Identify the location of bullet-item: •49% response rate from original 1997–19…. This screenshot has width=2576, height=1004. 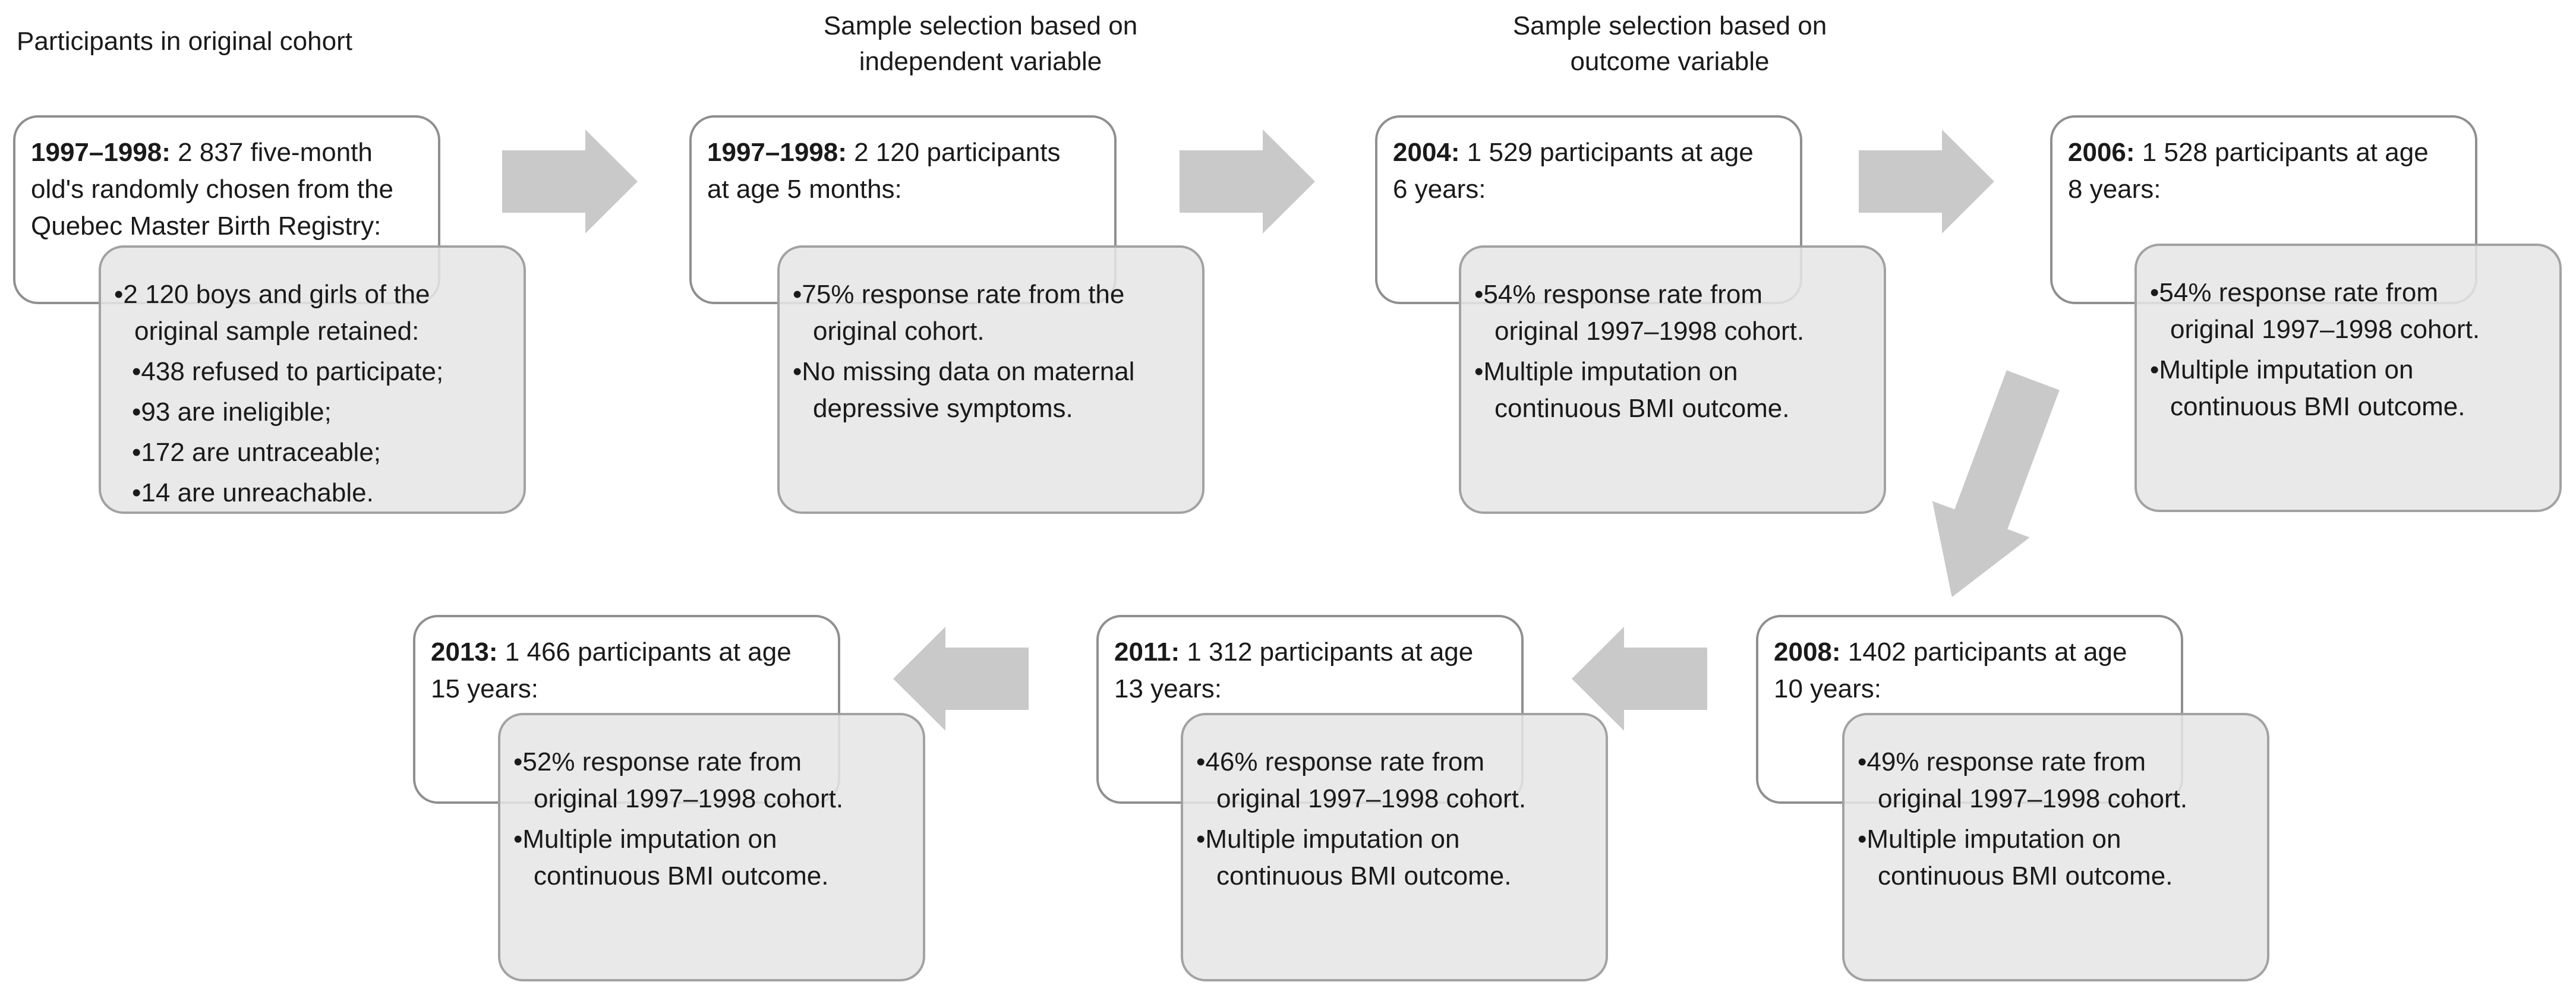
(2023, 780).